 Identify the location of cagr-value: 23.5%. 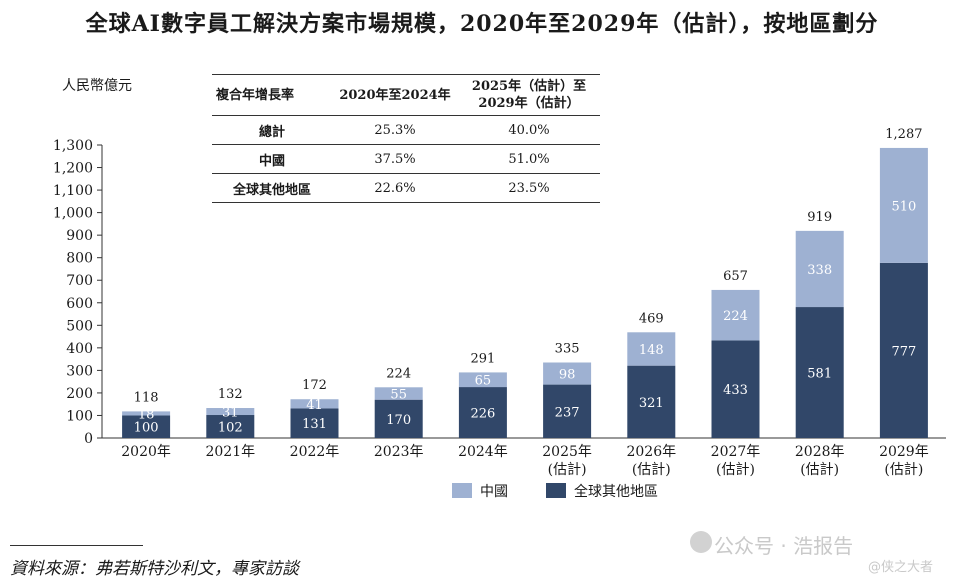
(529, 188).